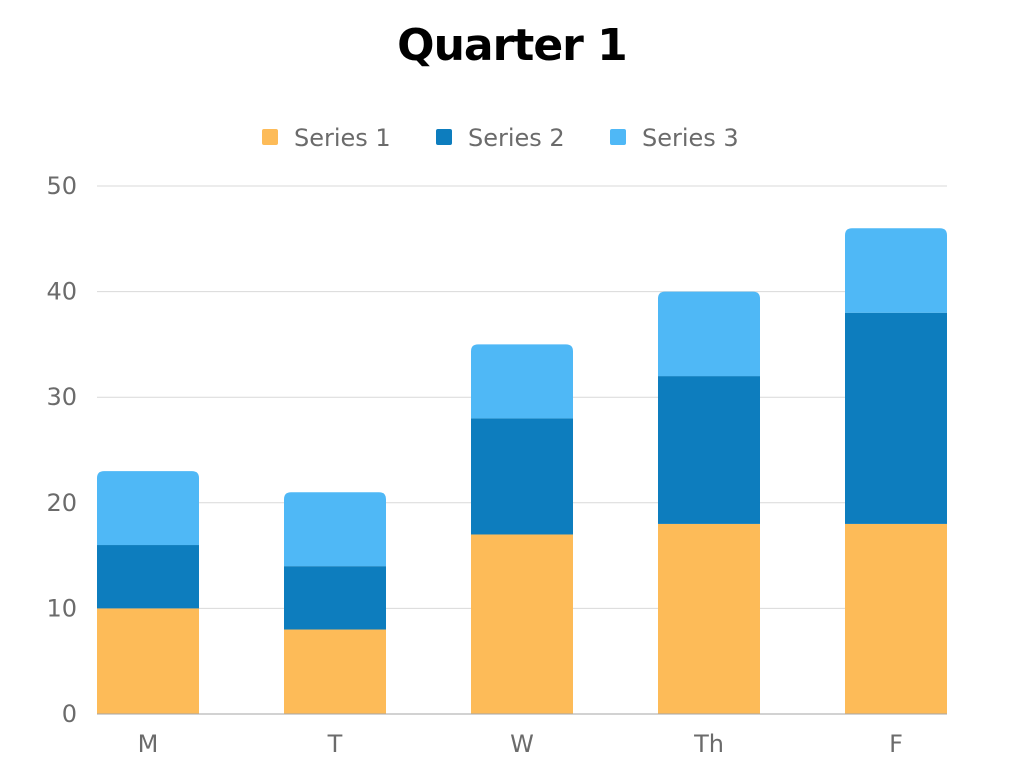  Describe the element at coordinates (522, 624) in the screenshot. I see `bar-1-w` at that location.